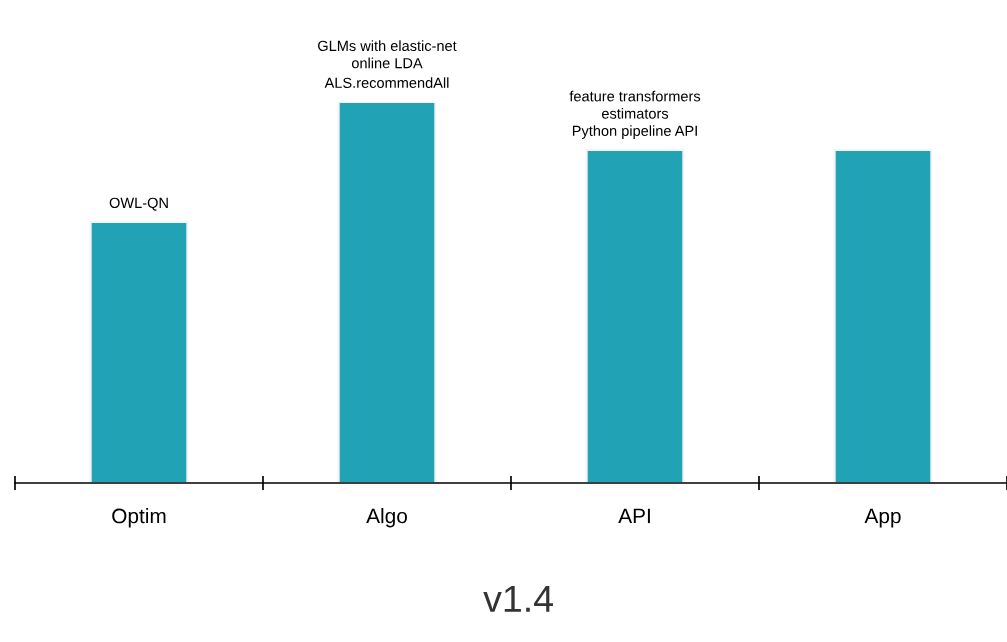  I want to click on annotation: feature transformers estimators Python pipeline API, so click(635, 114).